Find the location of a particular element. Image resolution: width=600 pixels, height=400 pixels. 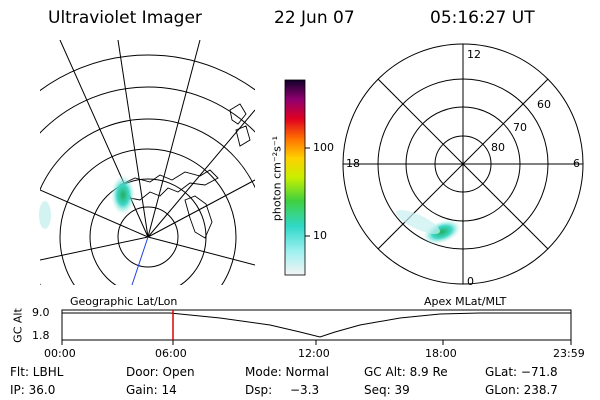

orbit-timeline is located at coordinates (316, 325).